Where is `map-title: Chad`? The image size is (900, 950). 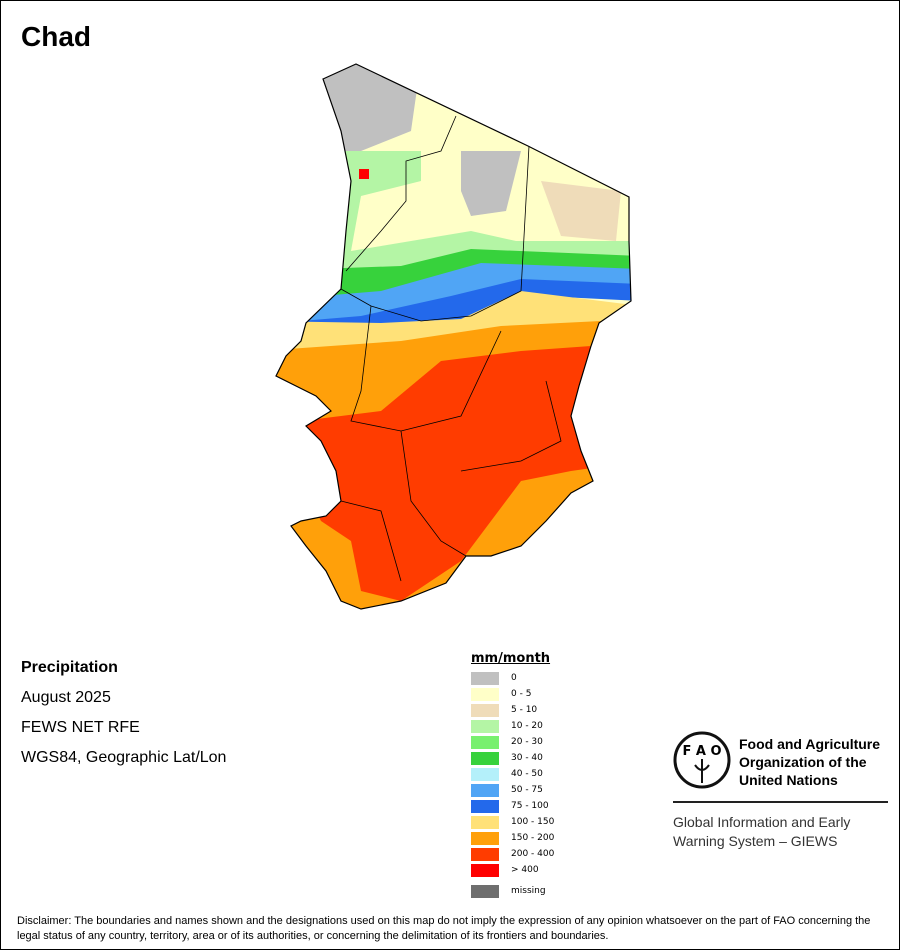
map-title: Chad is located at coordinates (56, 36).